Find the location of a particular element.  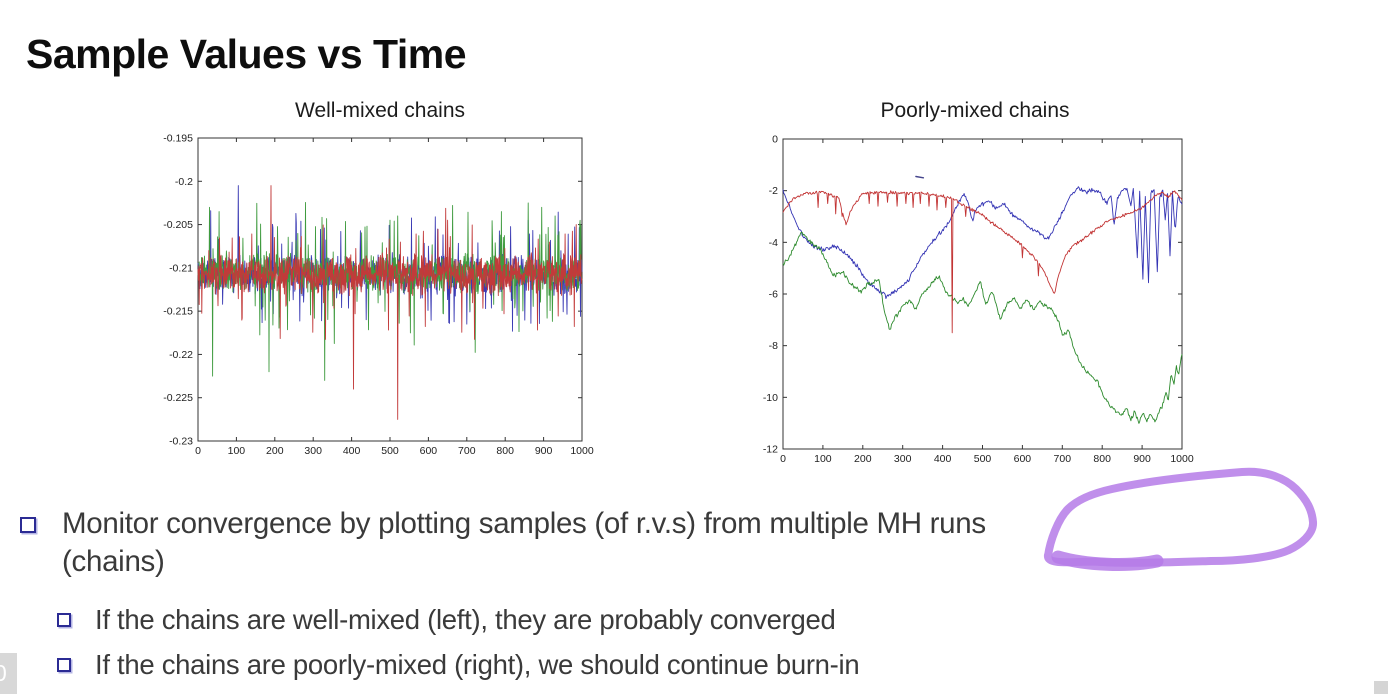

bullet-line-2: (chains) is located at coordinates (113, 561).